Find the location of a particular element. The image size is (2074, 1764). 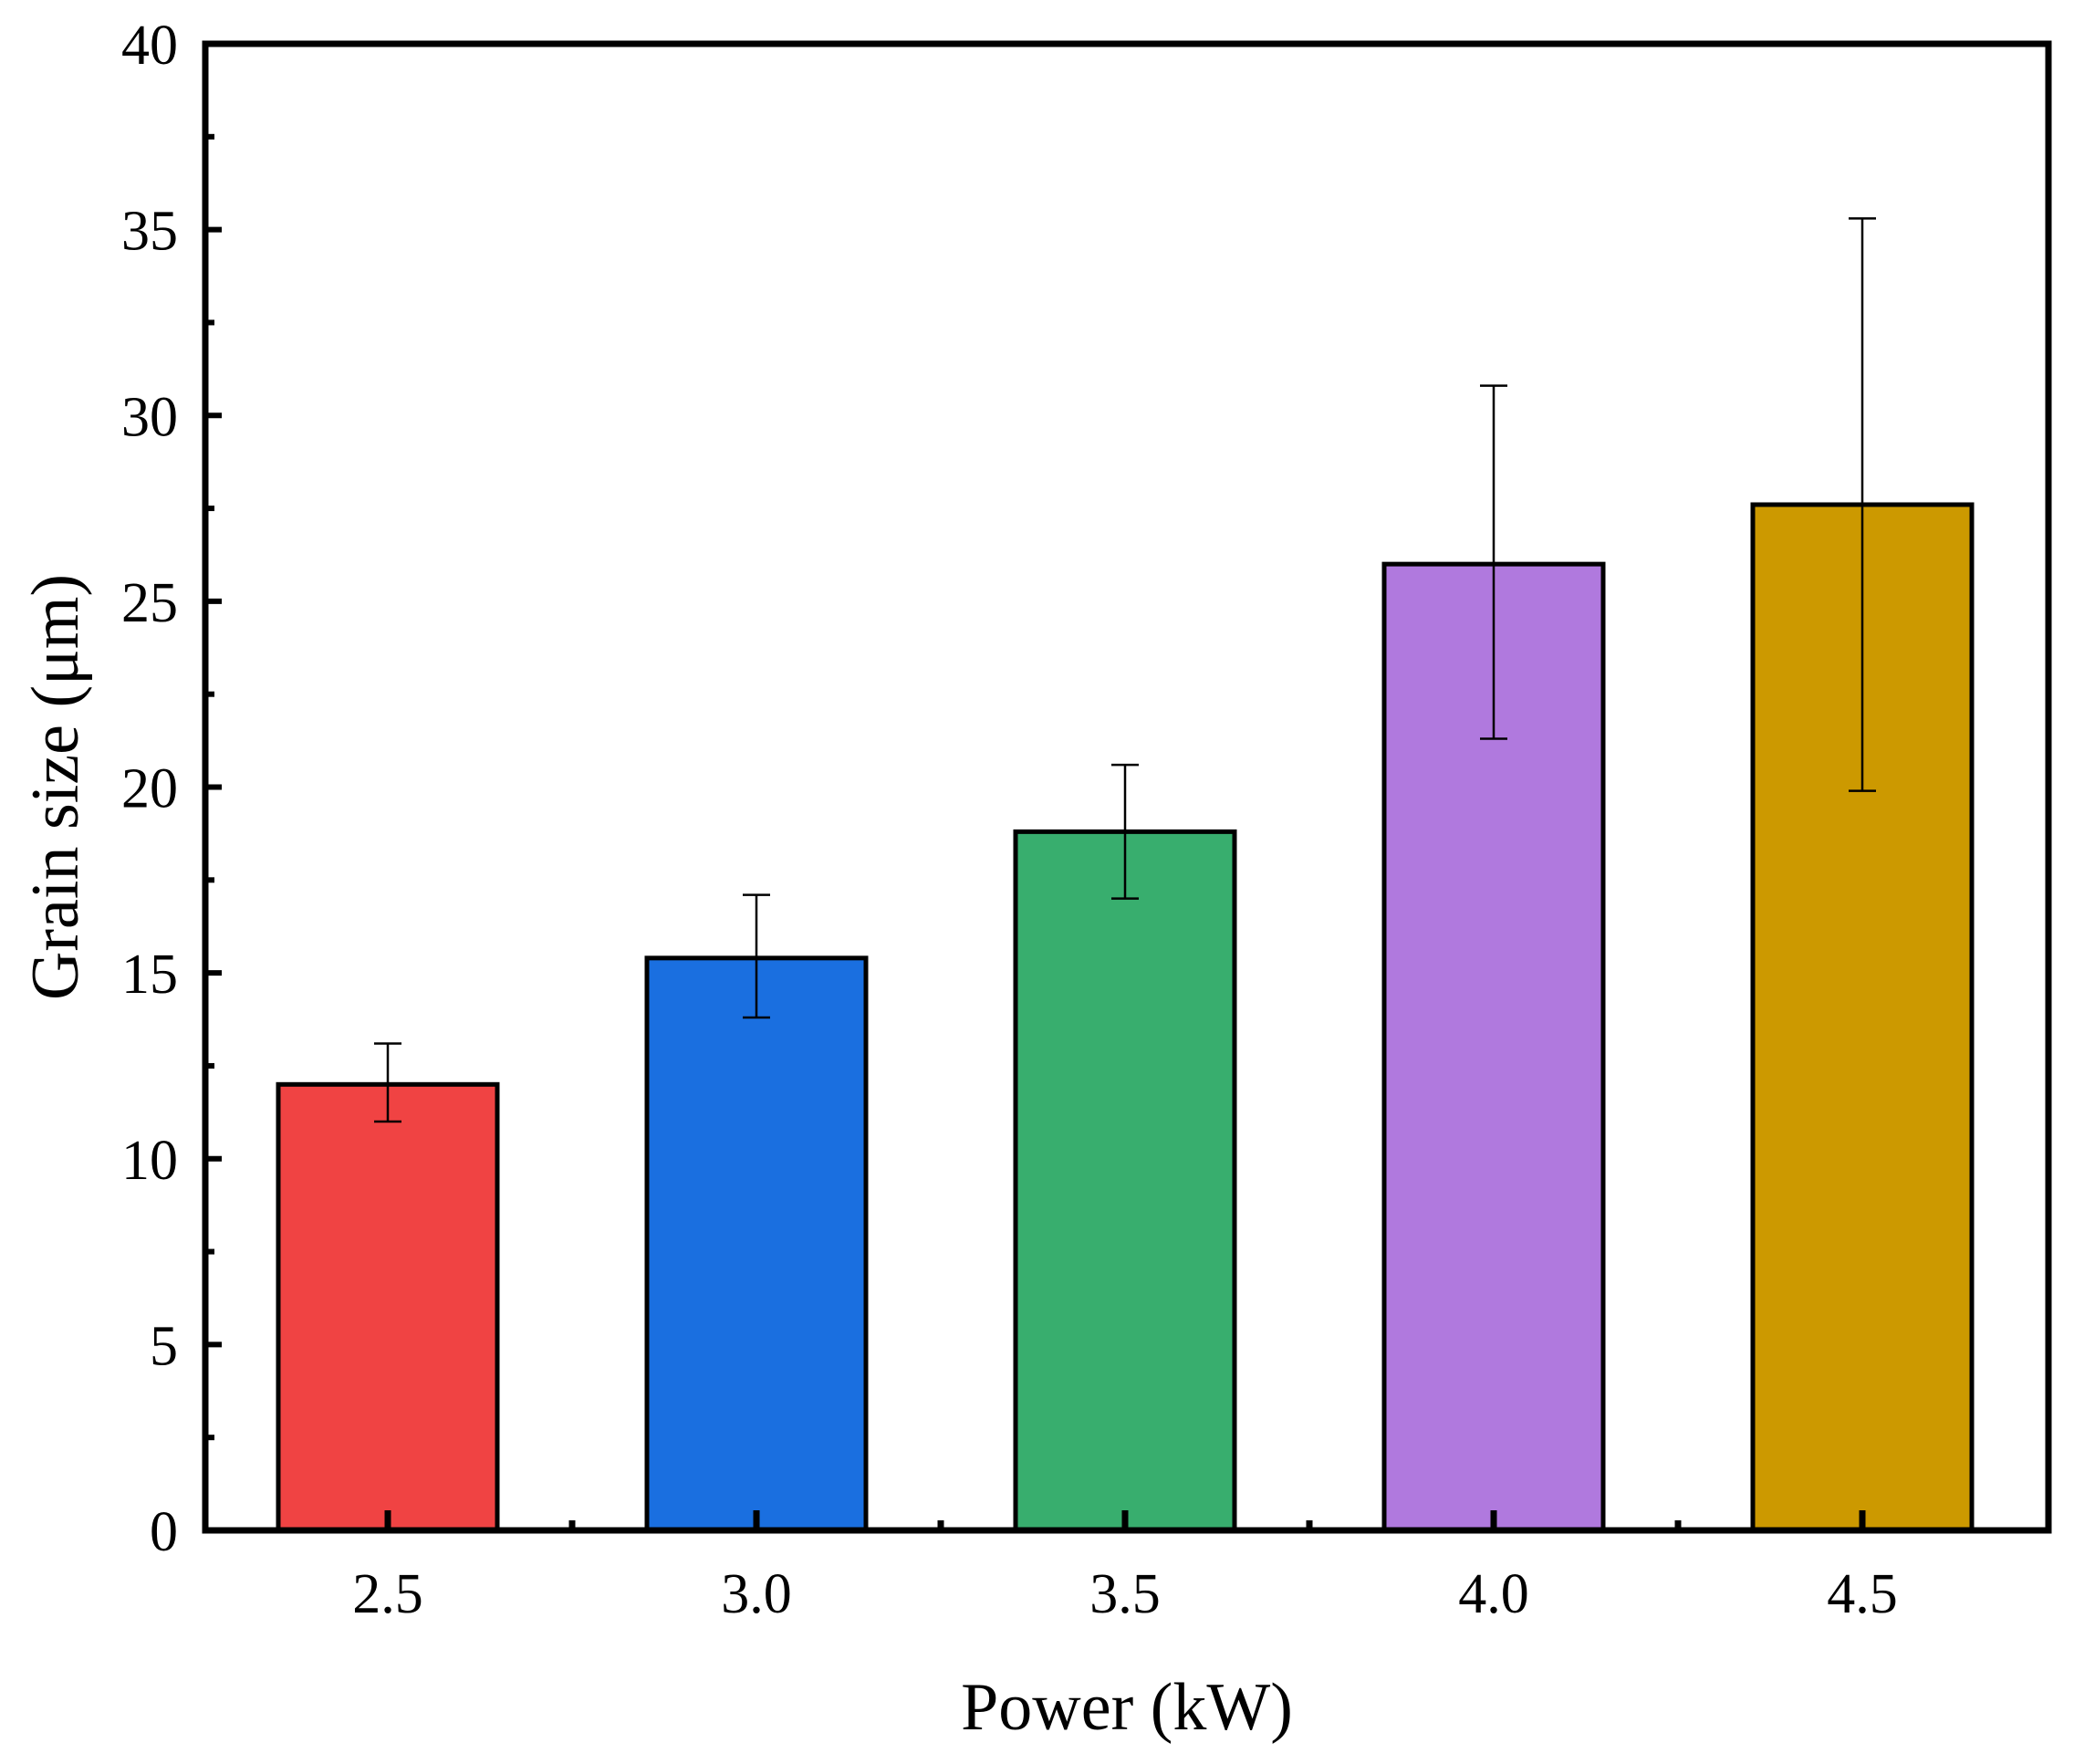

bar-2.5 is located at coordinates (388, 1307).